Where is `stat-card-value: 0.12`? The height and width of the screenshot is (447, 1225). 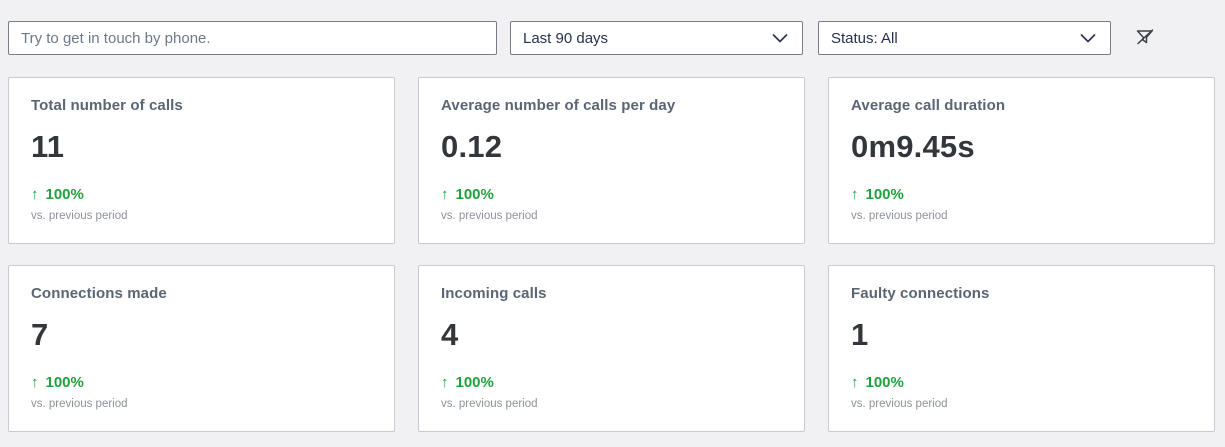 stat-card-value: 0.12 is located at coordinates (472, 146).